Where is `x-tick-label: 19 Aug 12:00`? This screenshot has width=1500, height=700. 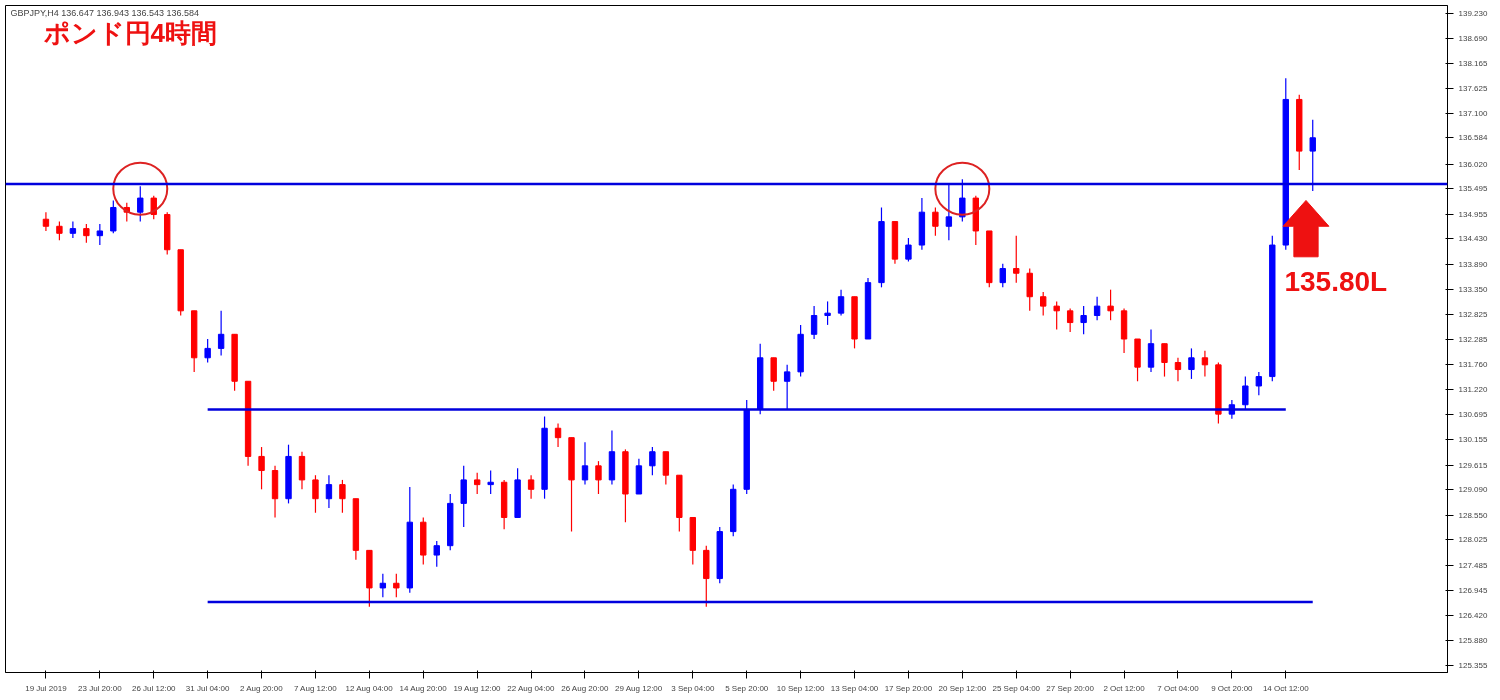
x-tick-label: 19 Aug 12:00 is located at coordinates (477, 688).